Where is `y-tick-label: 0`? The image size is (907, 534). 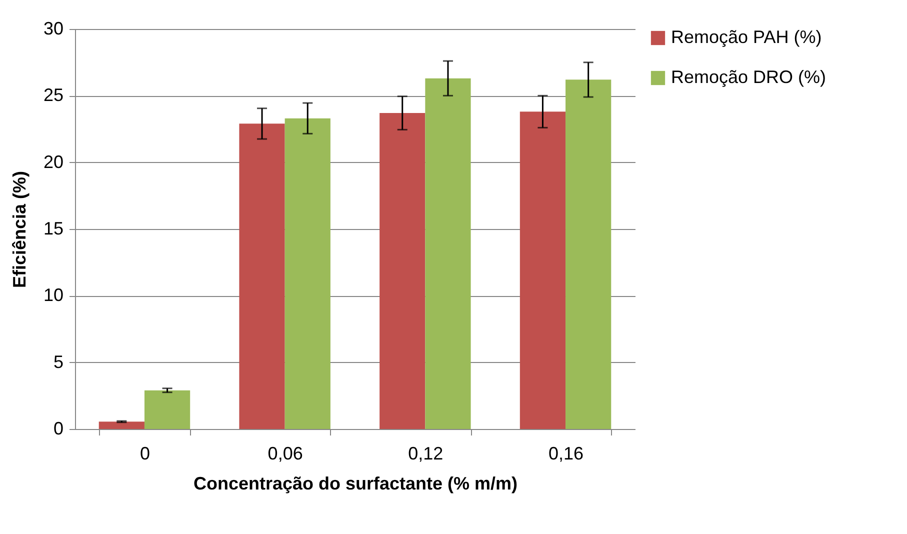 y-tick-label: 0 is located at coordinates (58, 428).